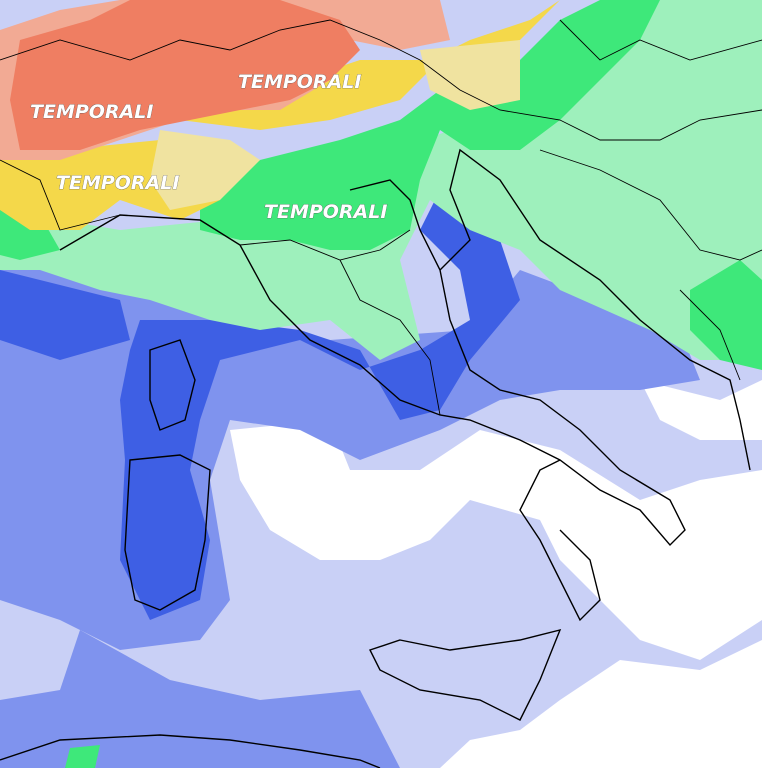  I want to click on pale-zone, so click(335, 125).